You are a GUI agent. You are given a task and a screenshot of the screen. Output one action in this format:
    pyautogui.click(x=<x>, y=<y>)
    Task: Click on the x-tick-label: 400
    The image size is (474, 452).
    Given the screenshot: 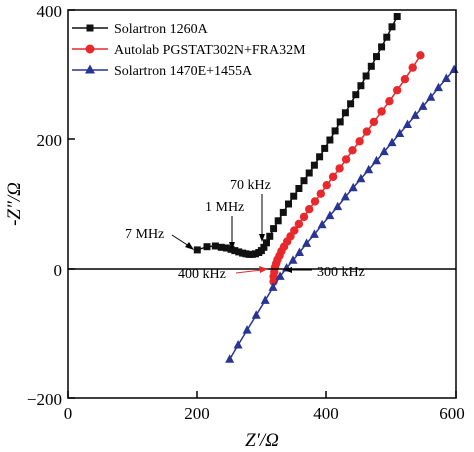 What is the action you would take?
    pyautogui.click(x=326, y=413)
    